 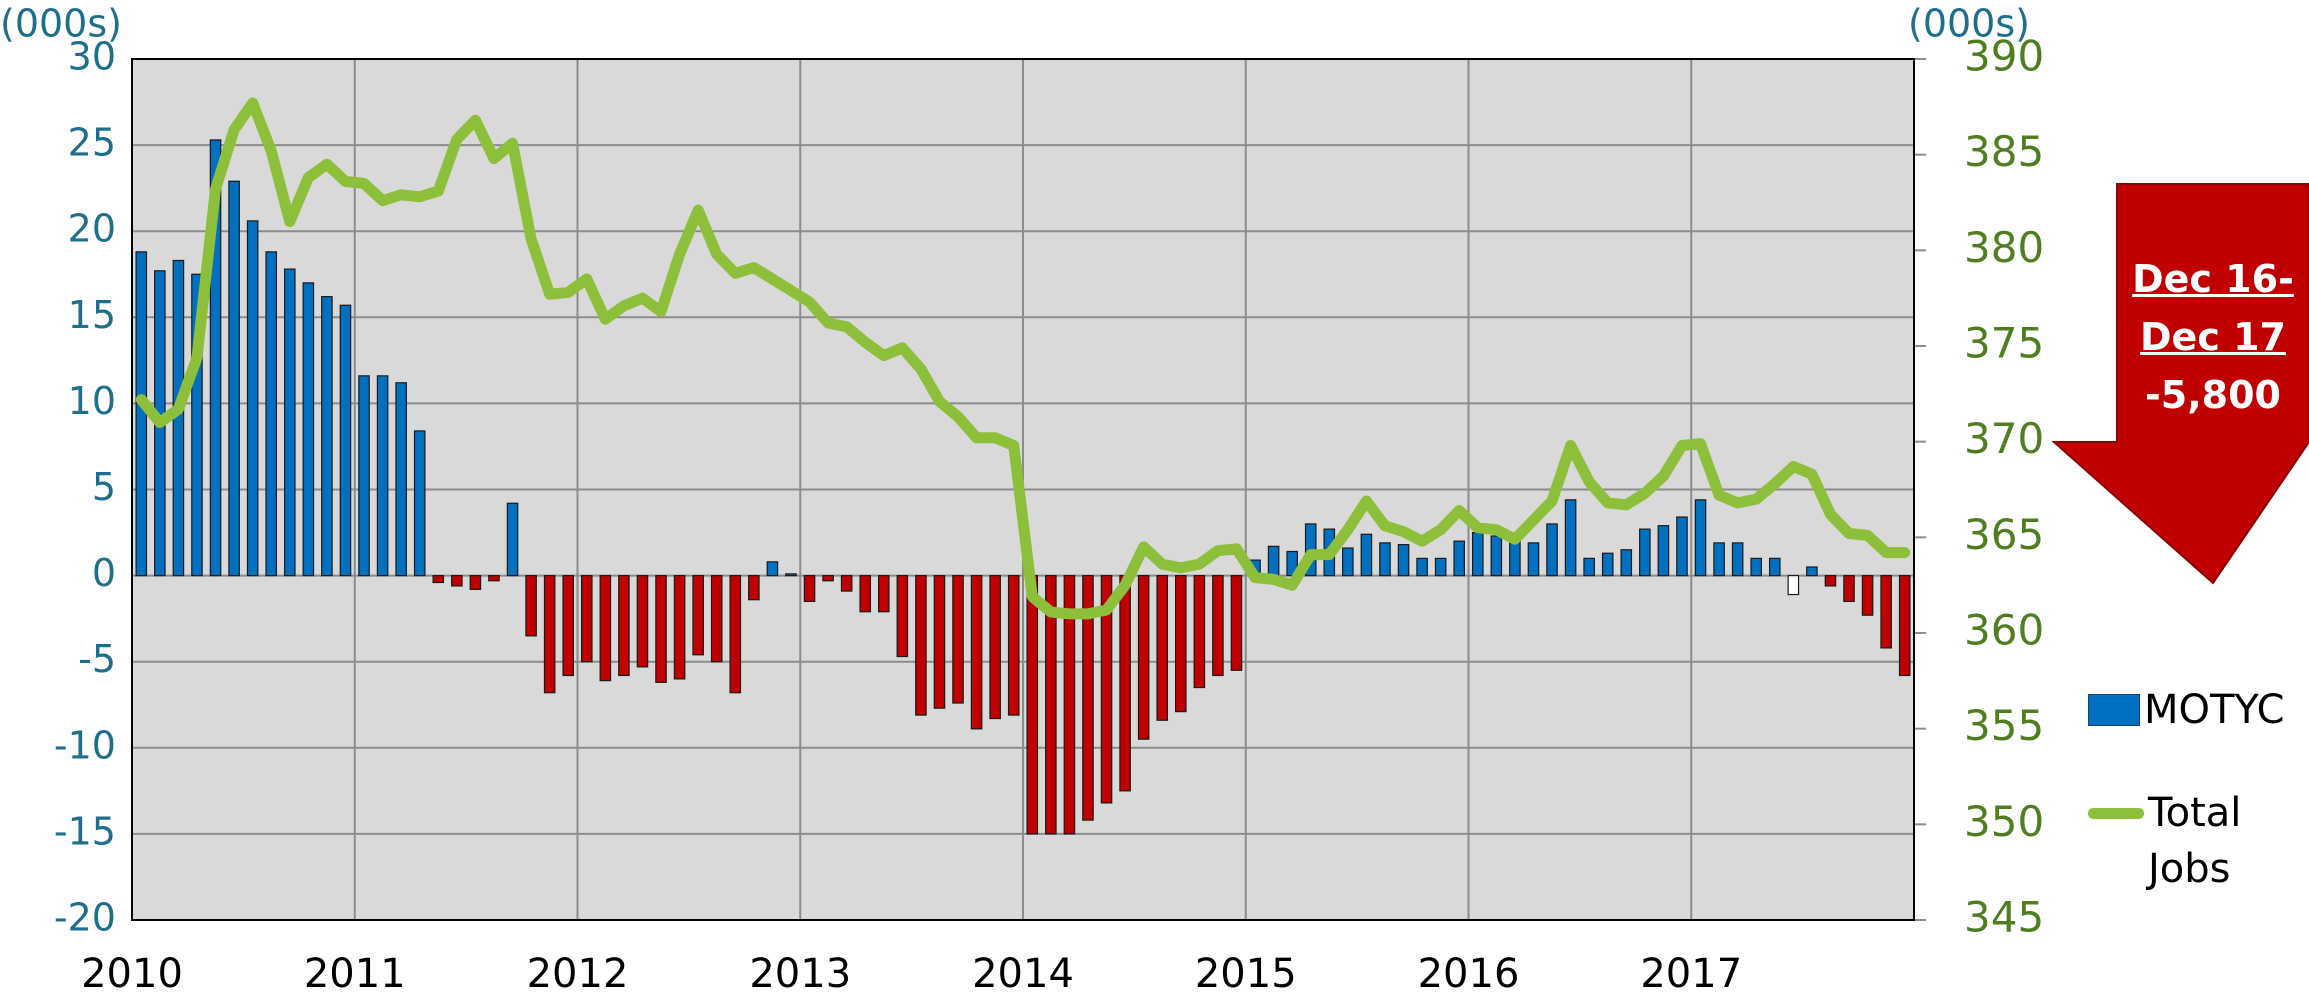 What do you see at coordinates (2004, 247) in the screenshot?
I see `y2-tick-label: 380` at bounding box center [2004, 247].